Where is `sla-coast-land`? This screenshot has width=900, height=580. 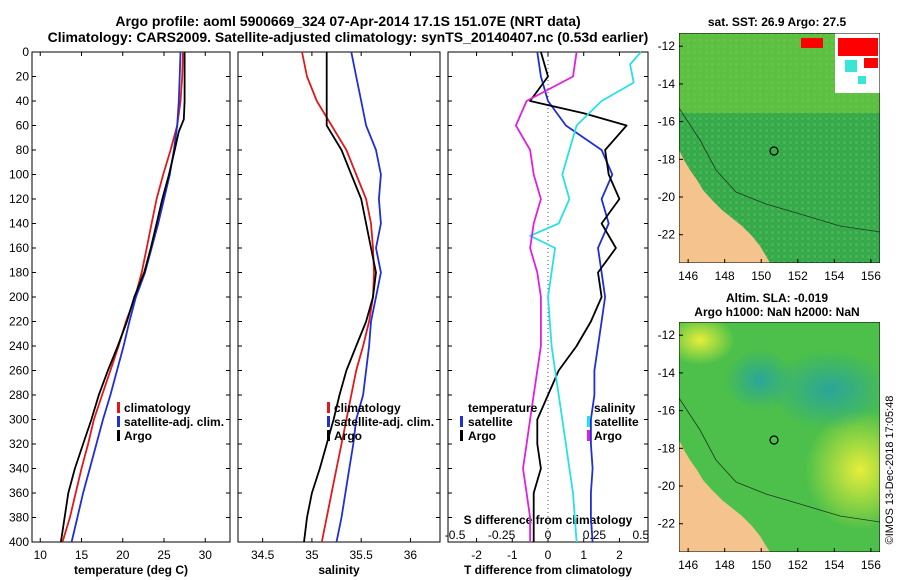 sla-coast-land is located at coordinates (724, 496).